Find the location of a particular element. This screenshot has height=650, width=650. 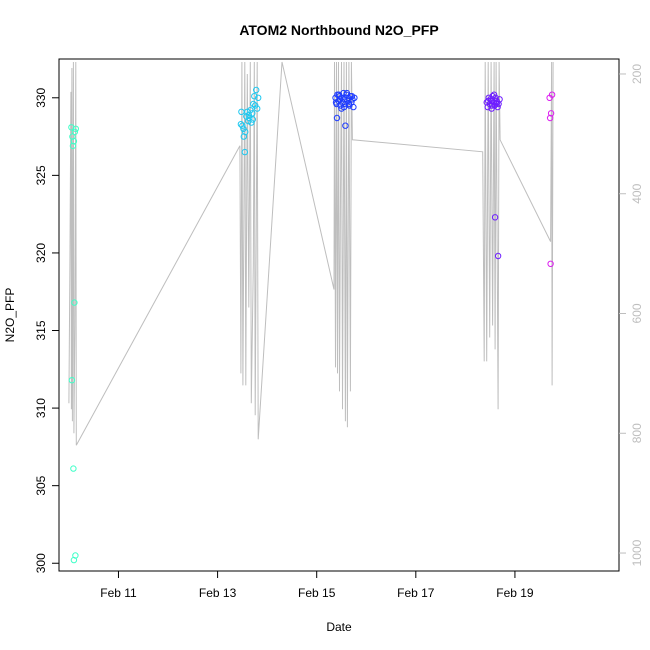

y2-tick-label: 1000 is located at coordinates (637, 552).